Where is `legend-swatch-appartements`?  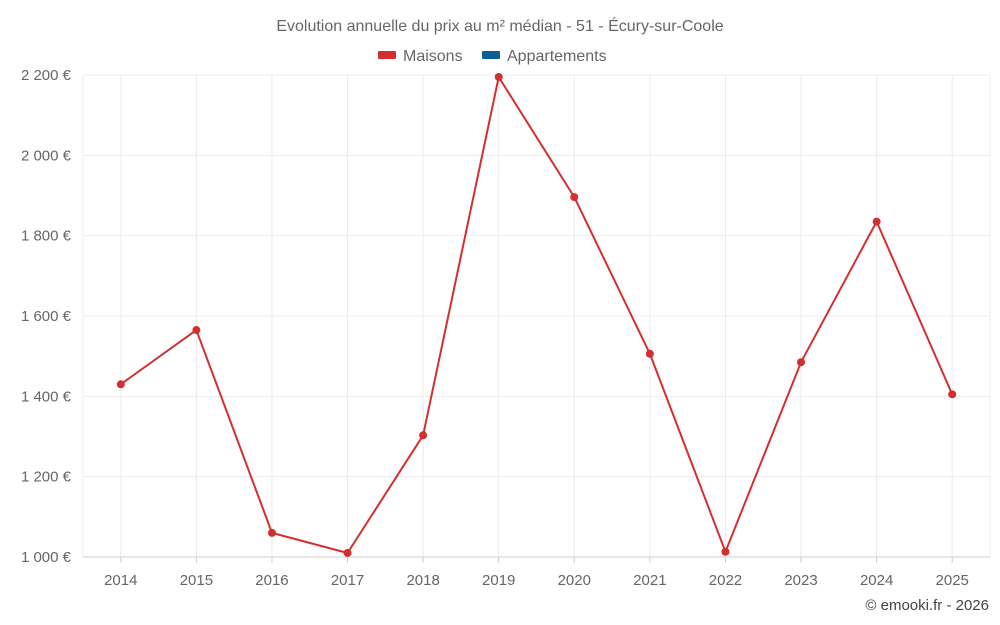 legend-swatch-appartements is located at coordinates (491, 55).